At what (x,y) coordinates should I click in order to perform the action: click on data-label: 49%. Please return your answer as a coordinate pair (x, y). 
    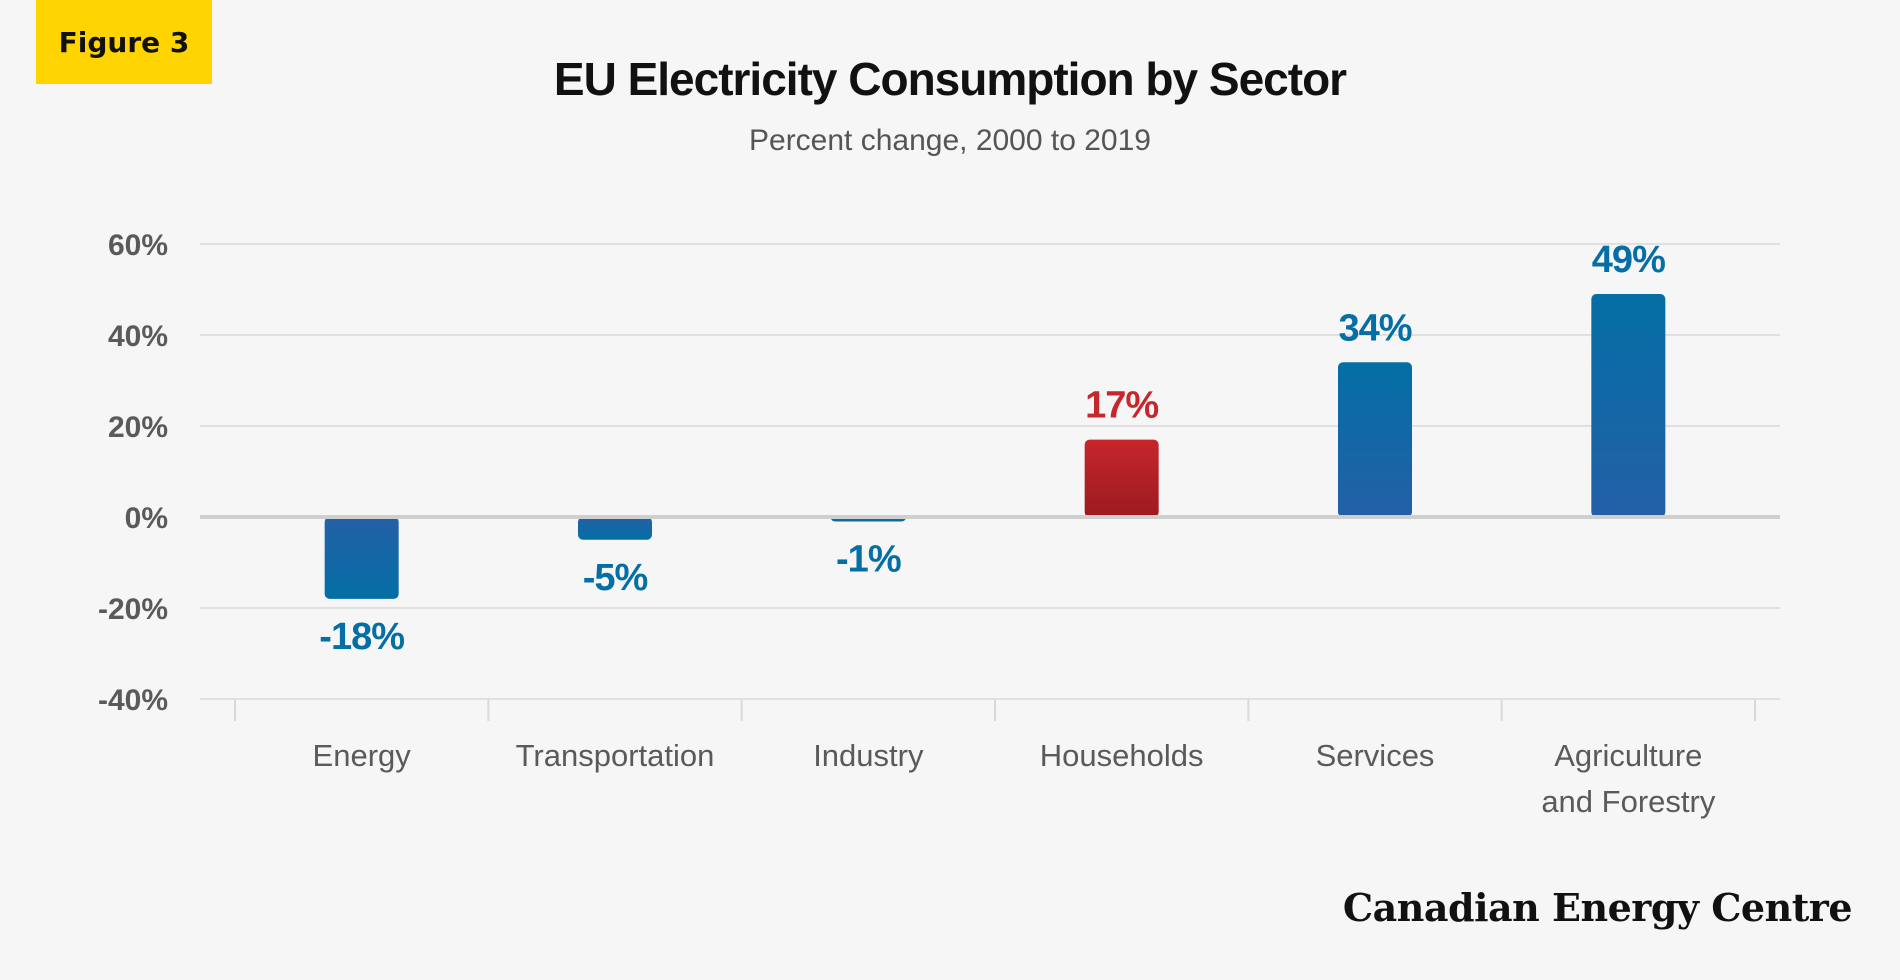
    Looking at the image, I should click on (1628, 260).